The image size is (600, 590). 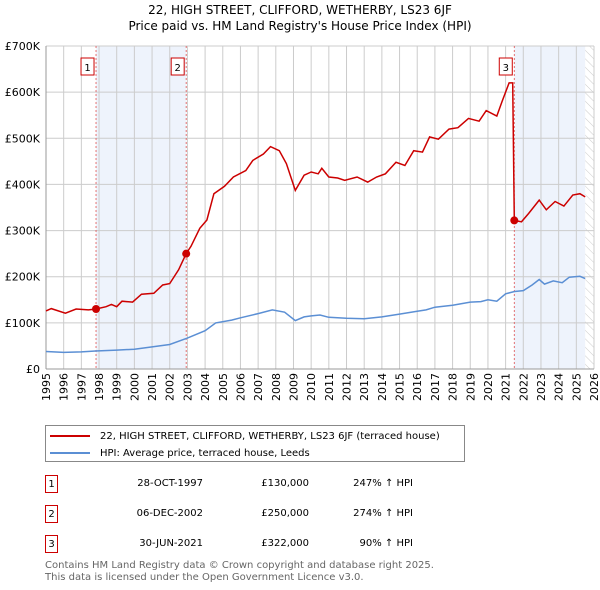 What do you see at coordinates (23, 92) in the screenshot?
I see `y-tick-label: £600K` at bounding box center [23, 92].